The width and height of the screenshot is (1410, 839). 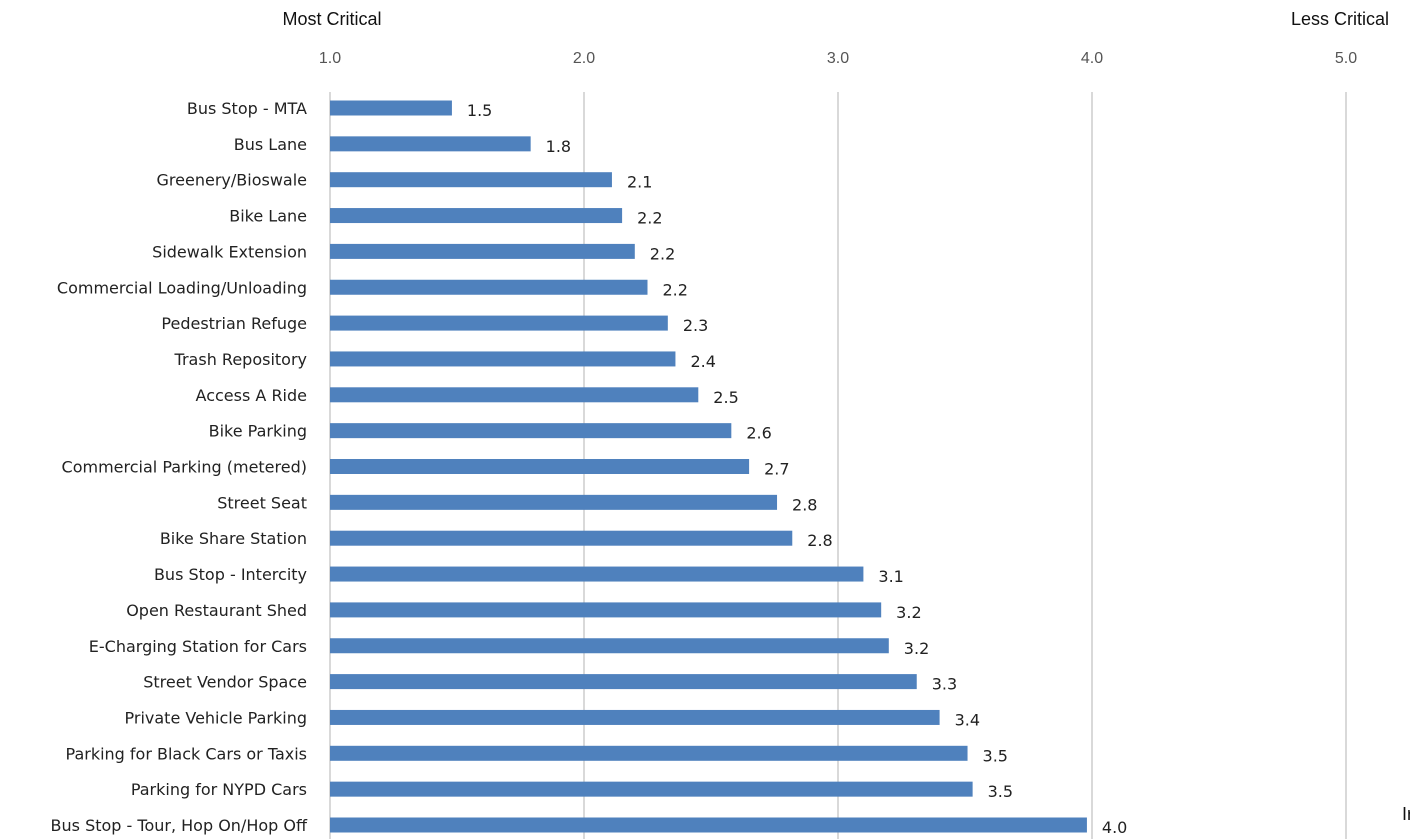 I want to click on category-label: Commercial Parking (metered), so click(x=184, y=467).